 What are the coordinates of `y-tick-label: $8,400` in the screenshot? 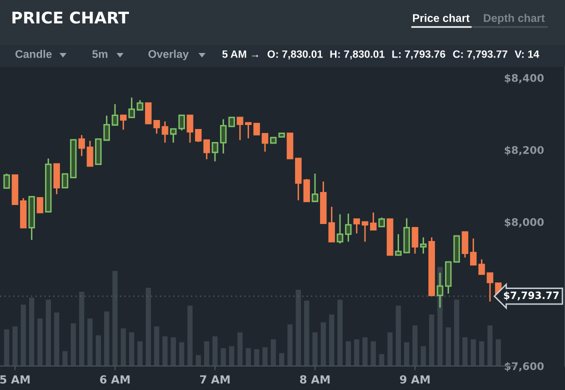 It's located at (524, 79).